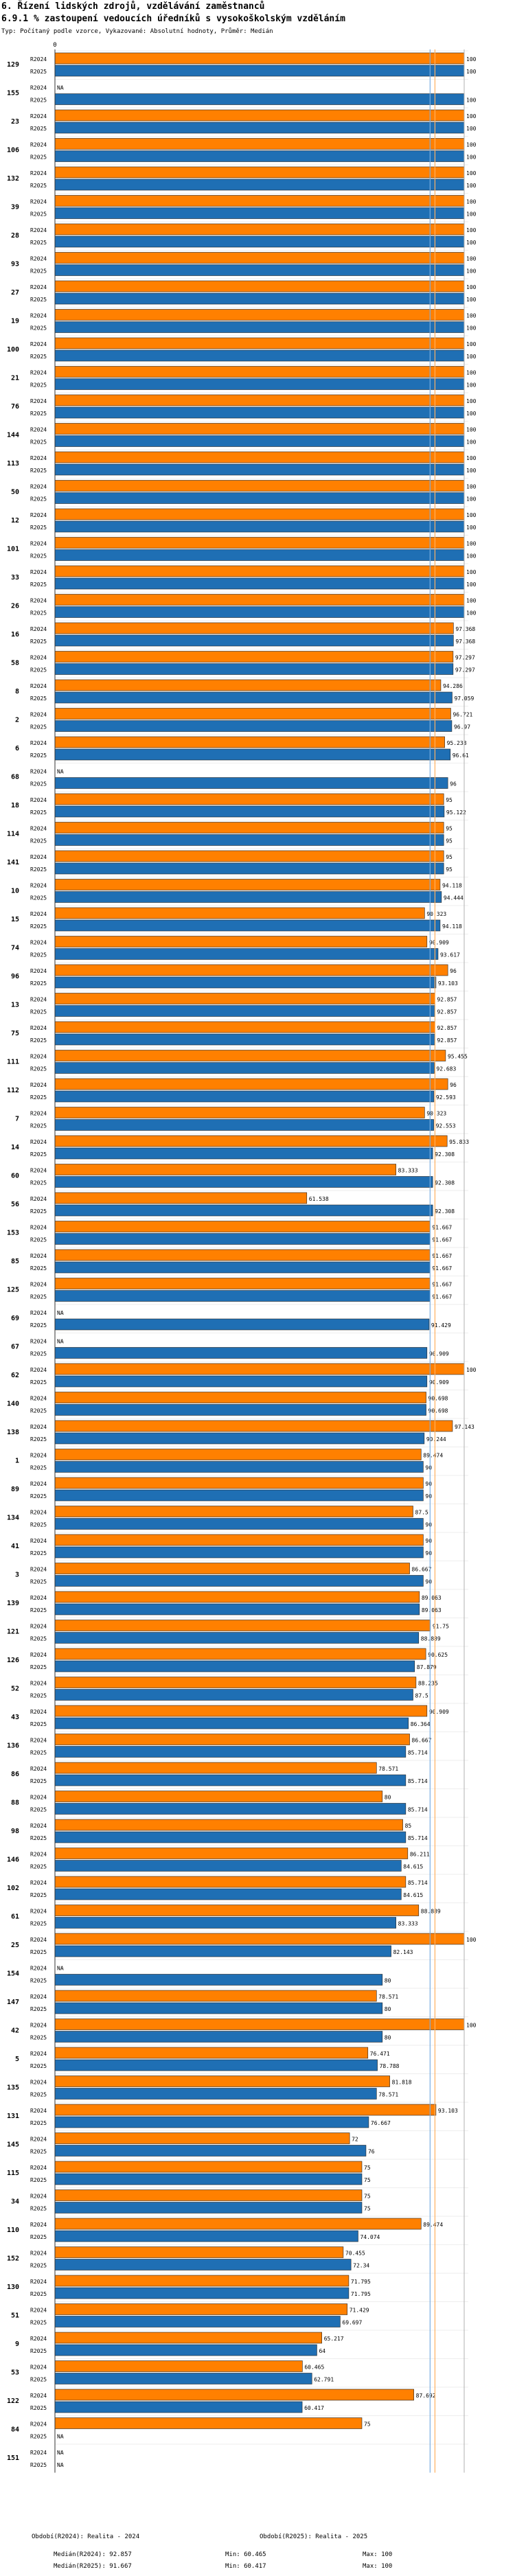  I want to click on data-label-r2024: 78.571, so click(388, 1997).